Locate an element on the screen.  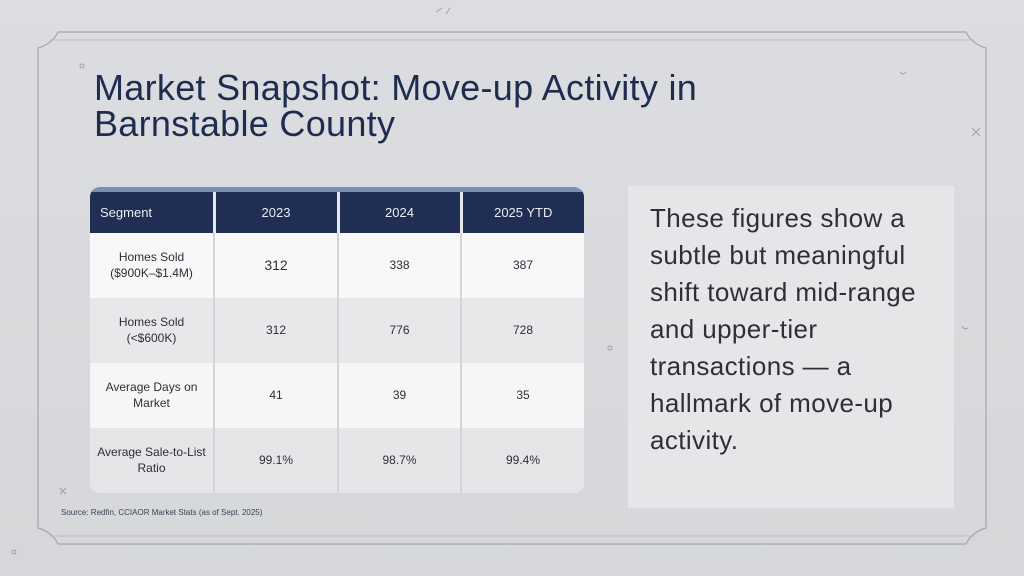
cell-value: 35 is located at coordinates (522, 395).